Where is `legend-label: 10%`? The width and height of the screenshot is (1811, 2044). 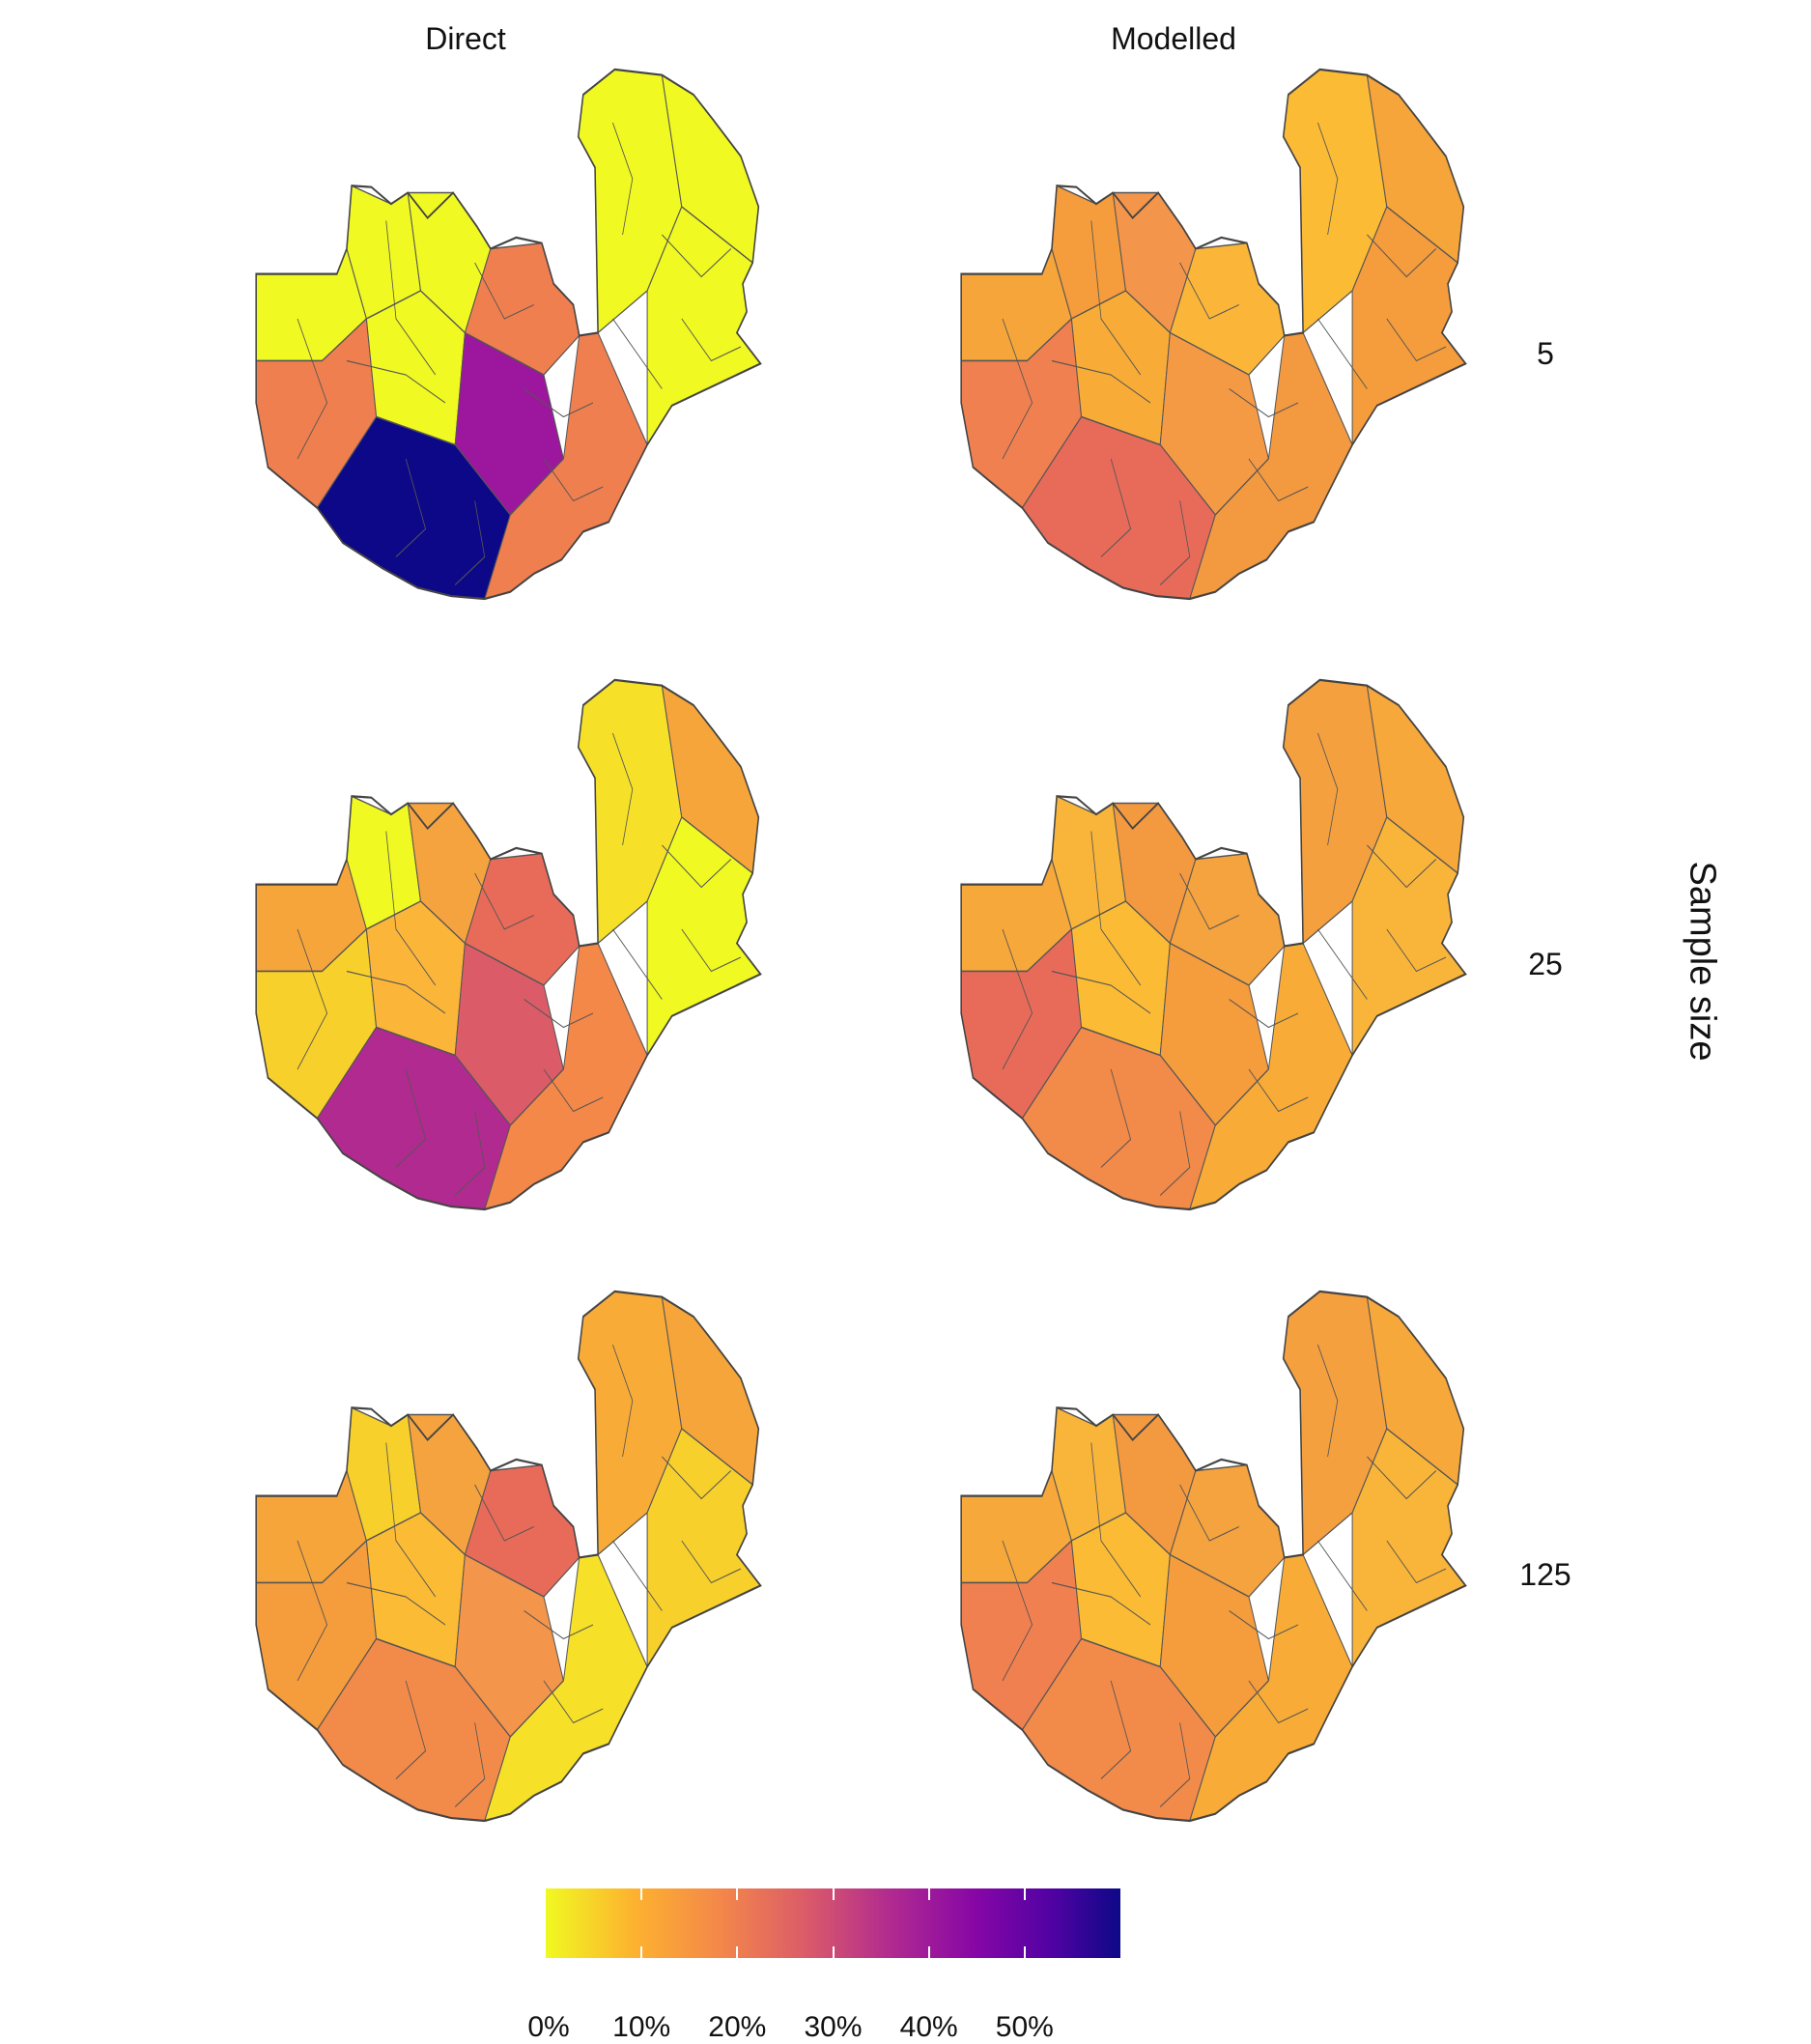 legend-label: 10% is located at coordinates (641, 2027).